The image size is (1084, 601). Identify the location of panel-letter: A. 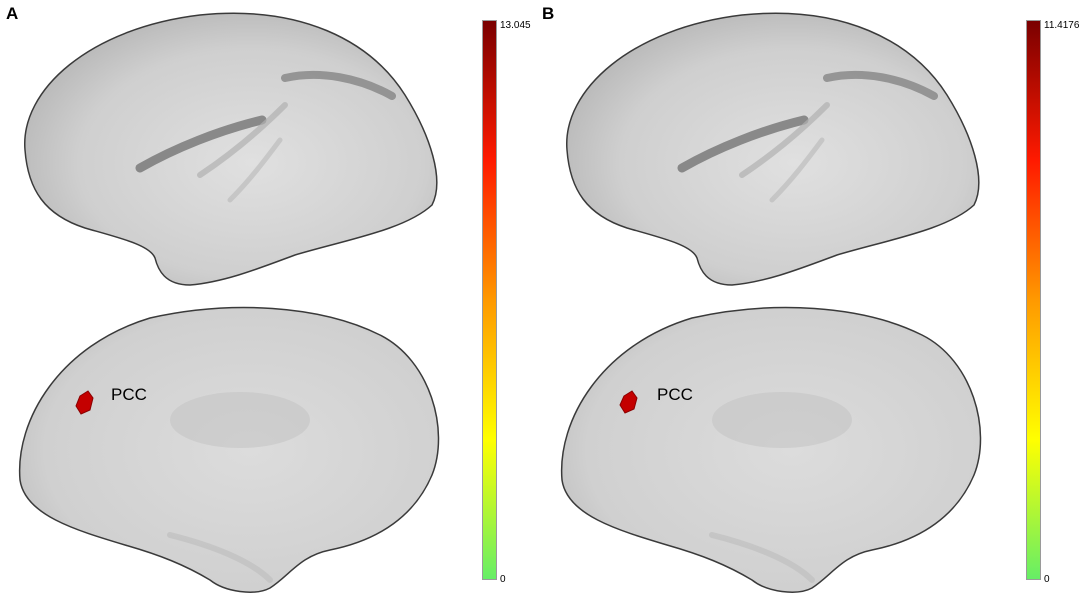
(12, 13).